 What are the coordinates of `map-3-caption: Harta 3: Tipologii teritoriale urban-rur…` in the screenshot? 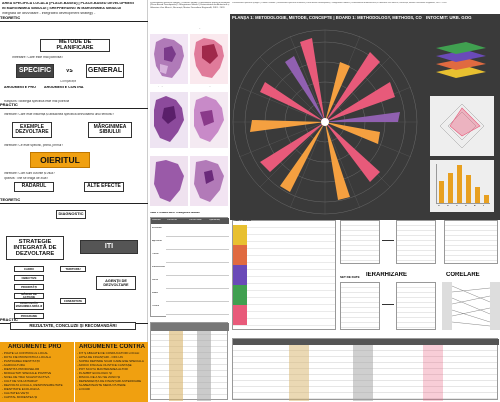 It's located at (165, 86).